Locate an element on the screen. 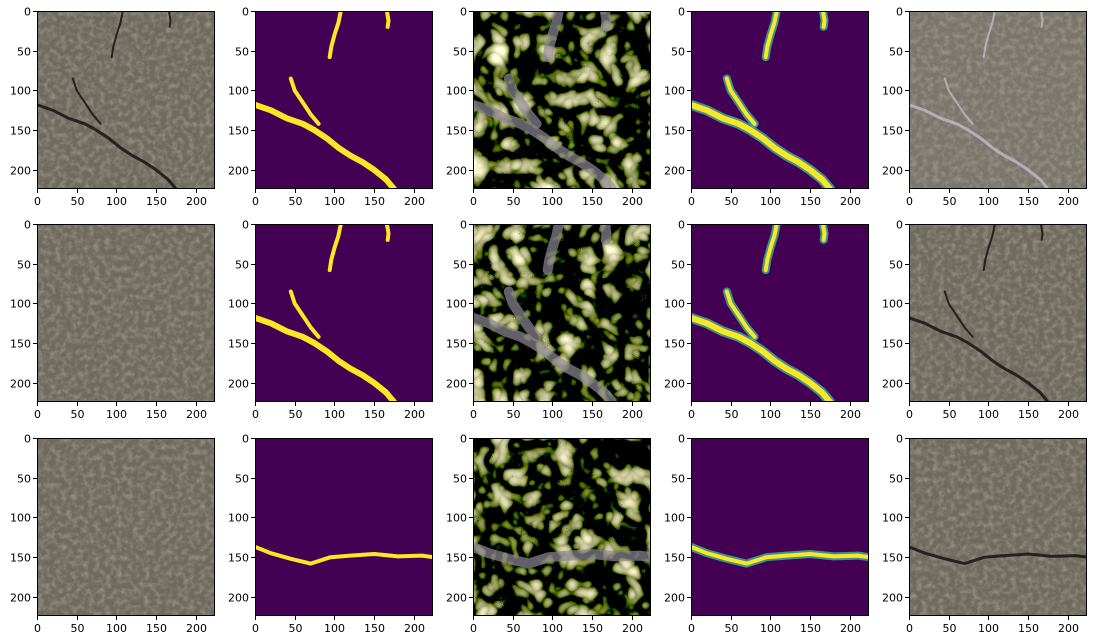  panel-1-4: 0 50 100 150 200 0 50 100 150 200 is located at coordinates (984, 320).